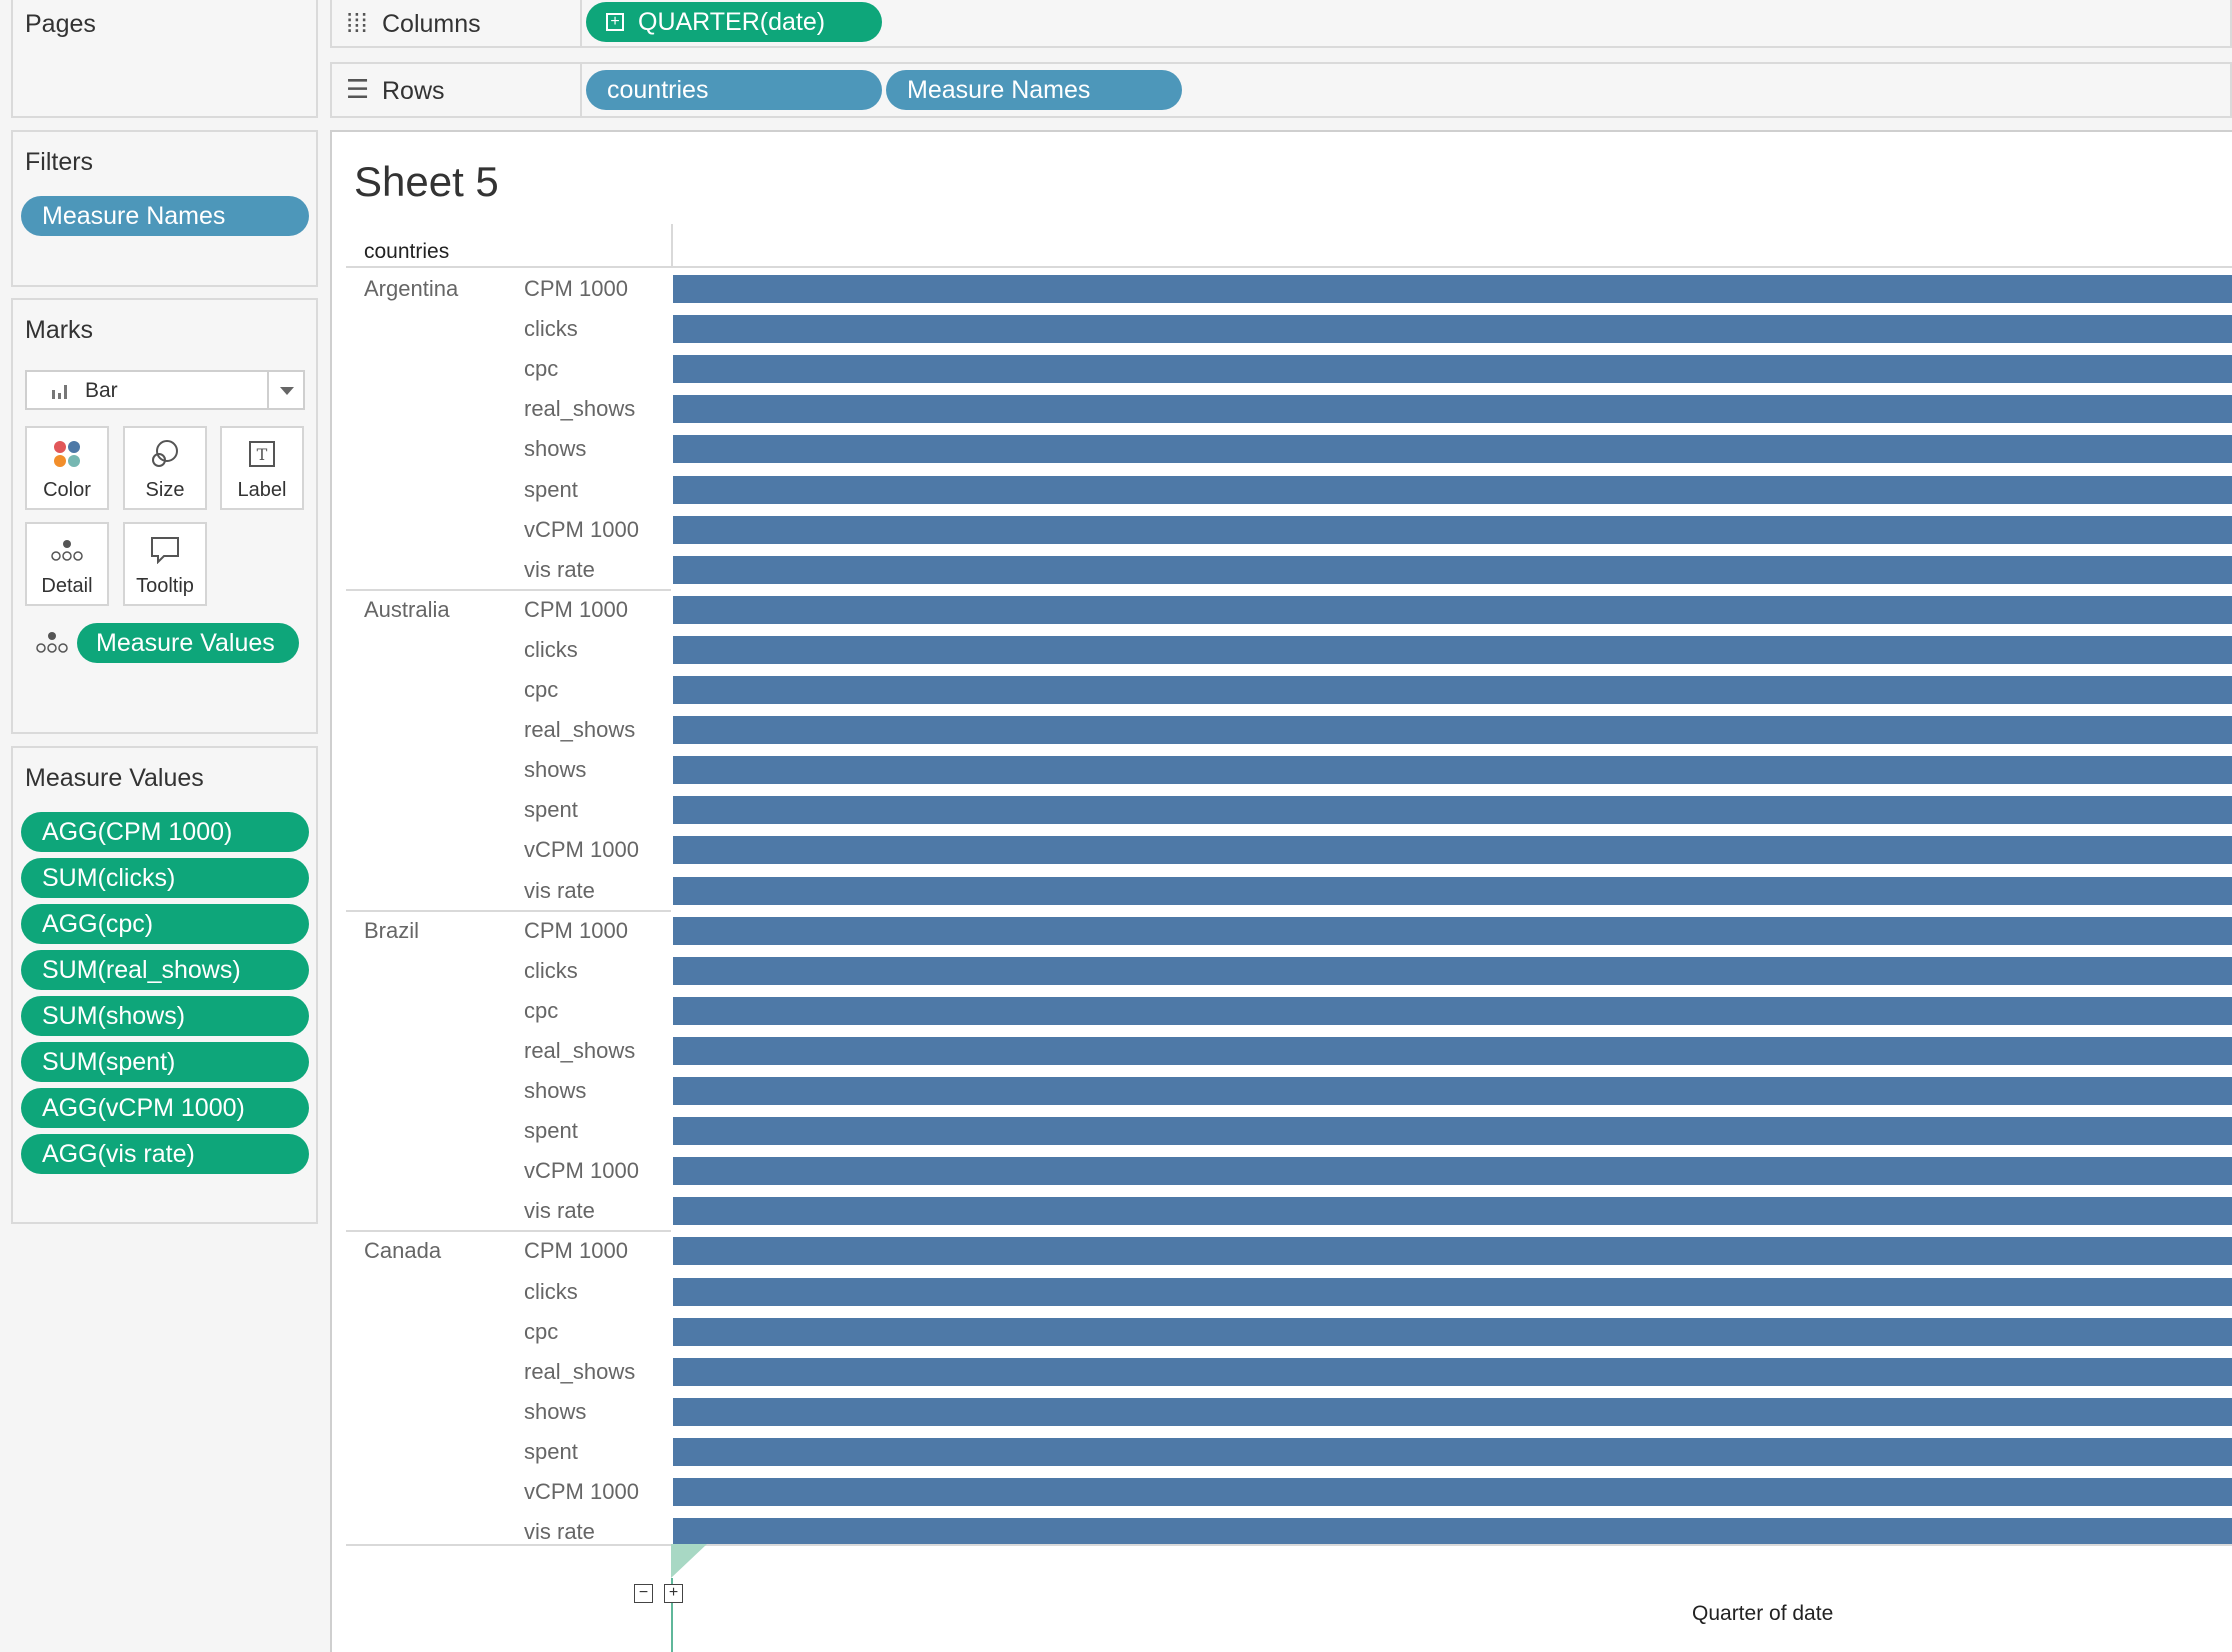  What do you see at coordinates (734, 22) in the screenshot?
I see `pill-quarter-date: + QUARTER(date)` at bounding box center [734, 22].